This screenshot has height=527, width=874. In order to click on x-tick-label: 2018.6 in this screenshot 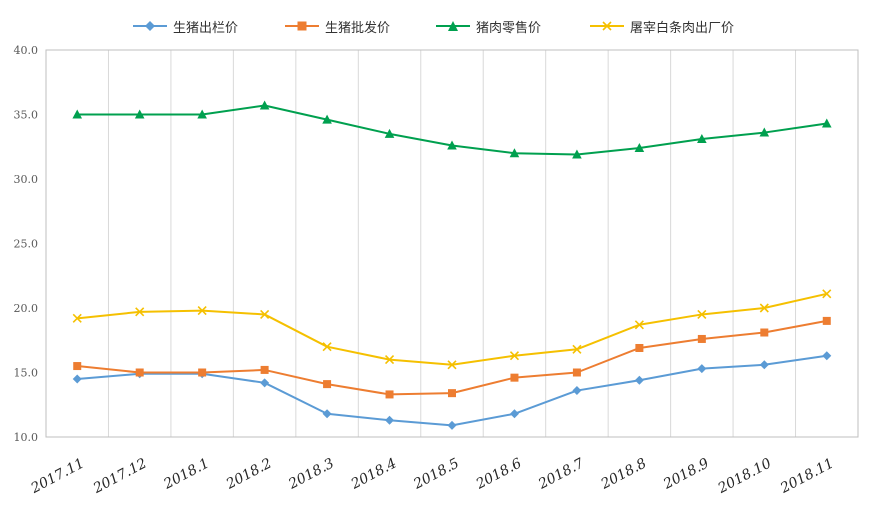, I will do `click(499, 474)`.